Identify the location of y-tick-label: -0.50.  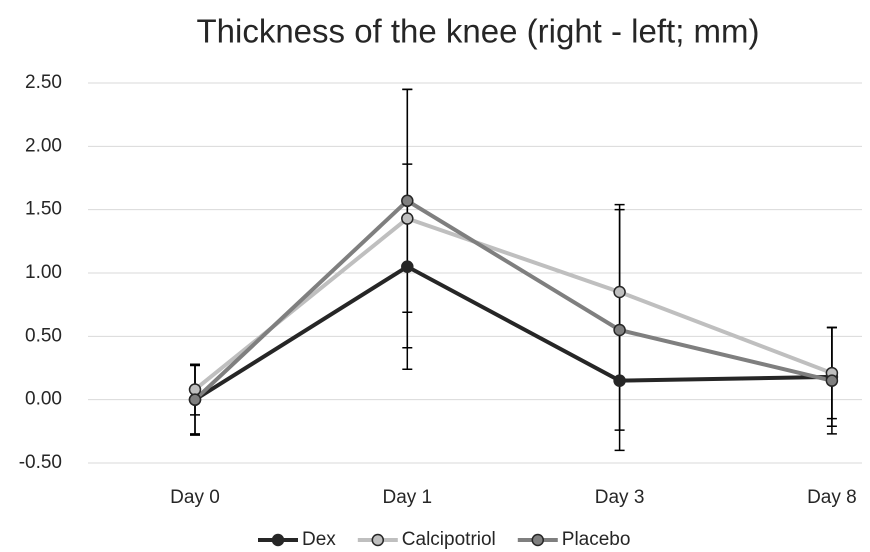
(40, 462).